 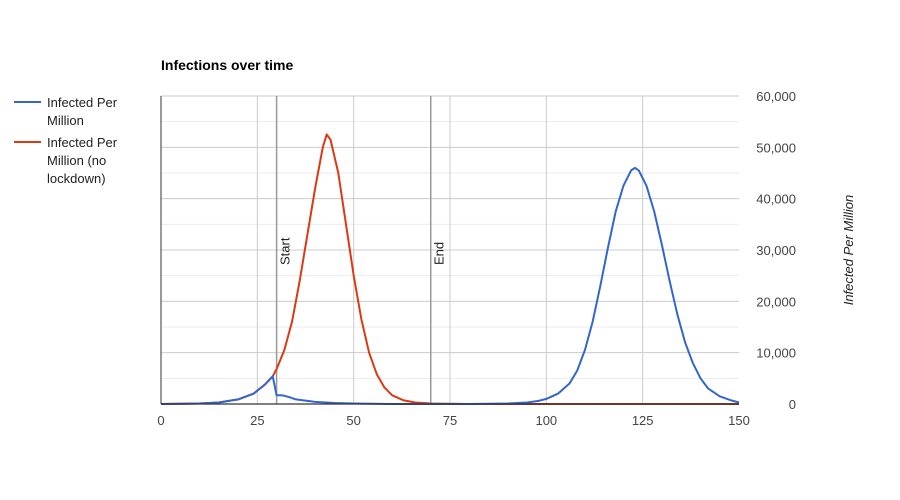 I want to click on x-tick-label: 100, so click(x=546, y=420).